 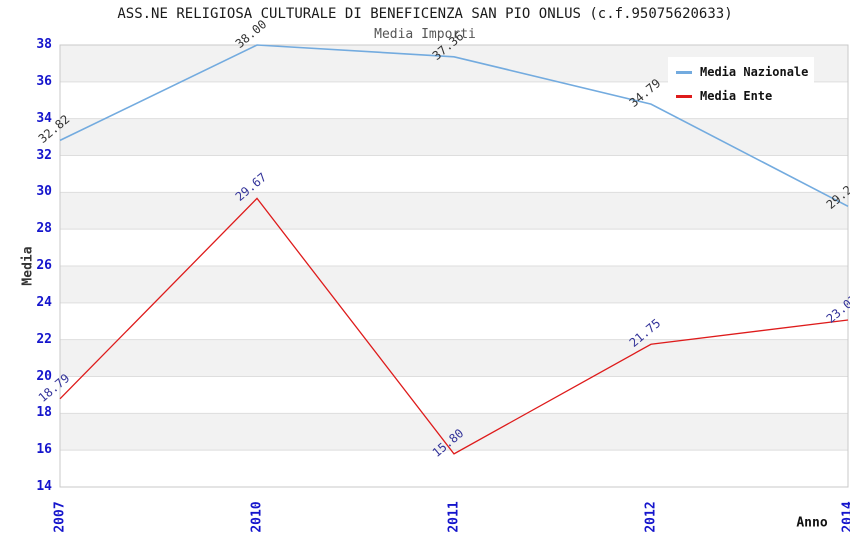 I want to click on x-axis-label: Anno, so click(x=812, y=523).